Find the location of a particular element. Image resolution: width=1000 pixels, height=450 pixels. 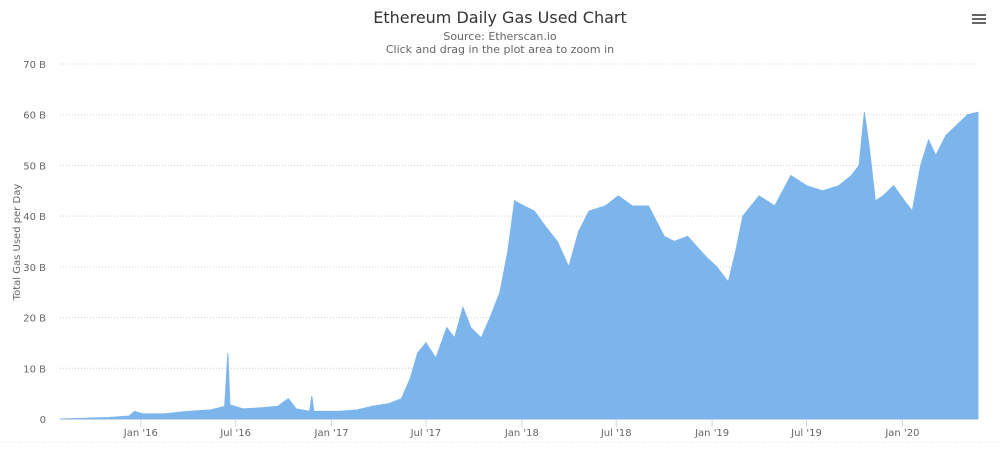

chart-title: Ethereum Daily Gas Used Chart is located at coordinates (500, 17).